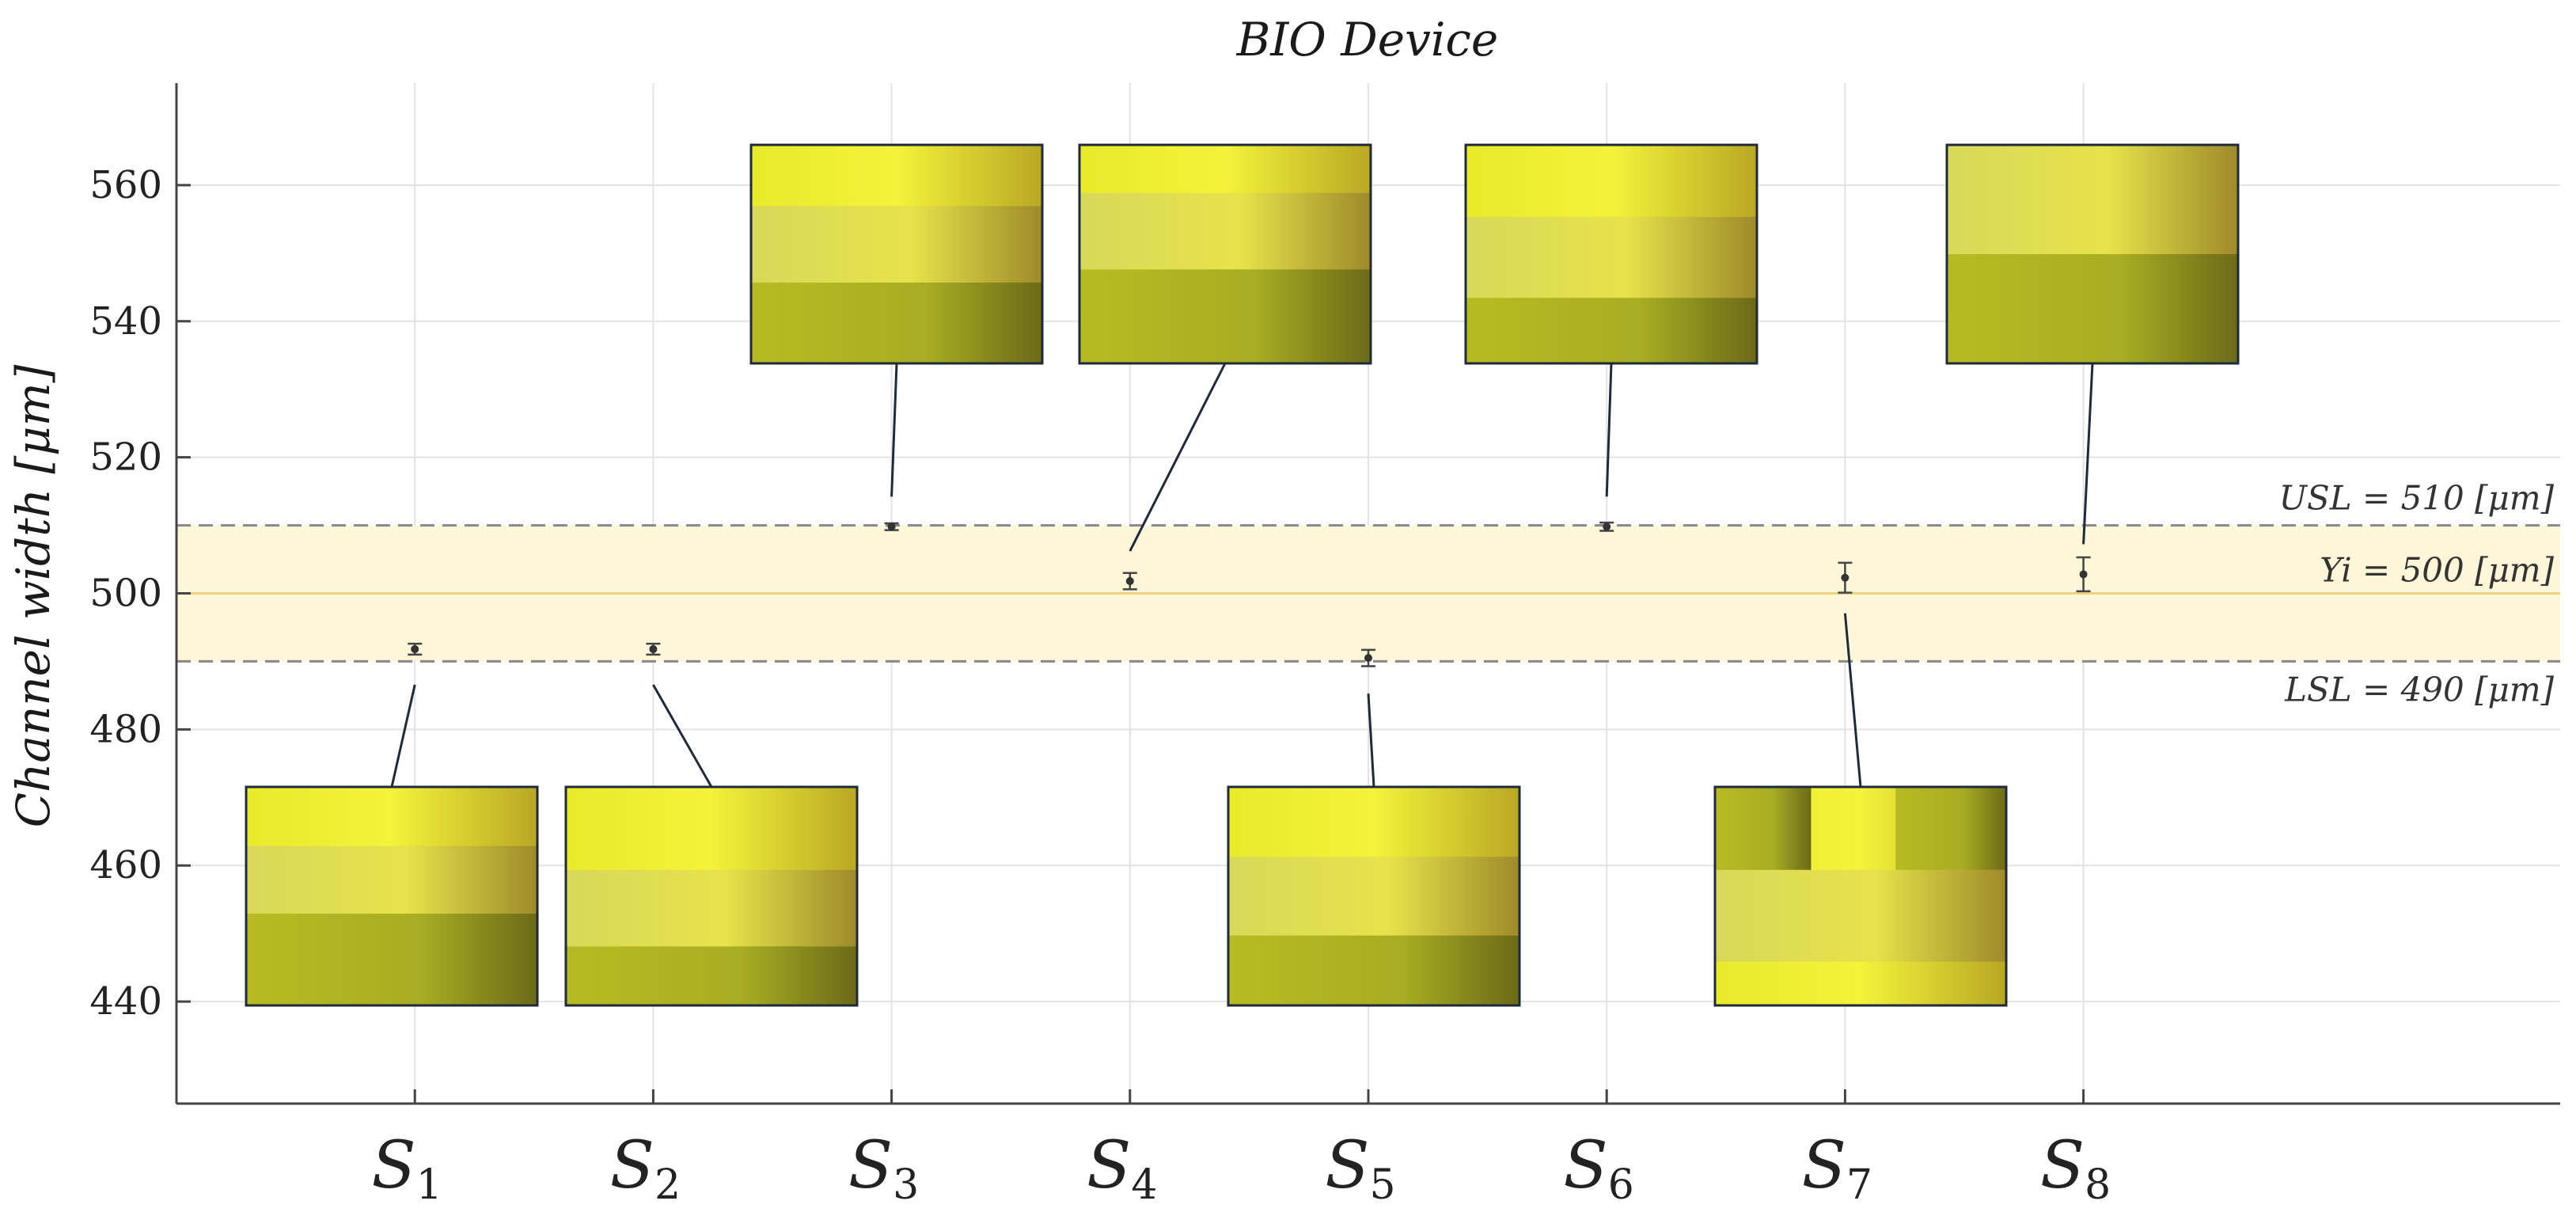 The width and height of the screenshot is (2576, 1216). I want to click on reference-line-label: LSL = 490 [μm], so click(2419, 689).